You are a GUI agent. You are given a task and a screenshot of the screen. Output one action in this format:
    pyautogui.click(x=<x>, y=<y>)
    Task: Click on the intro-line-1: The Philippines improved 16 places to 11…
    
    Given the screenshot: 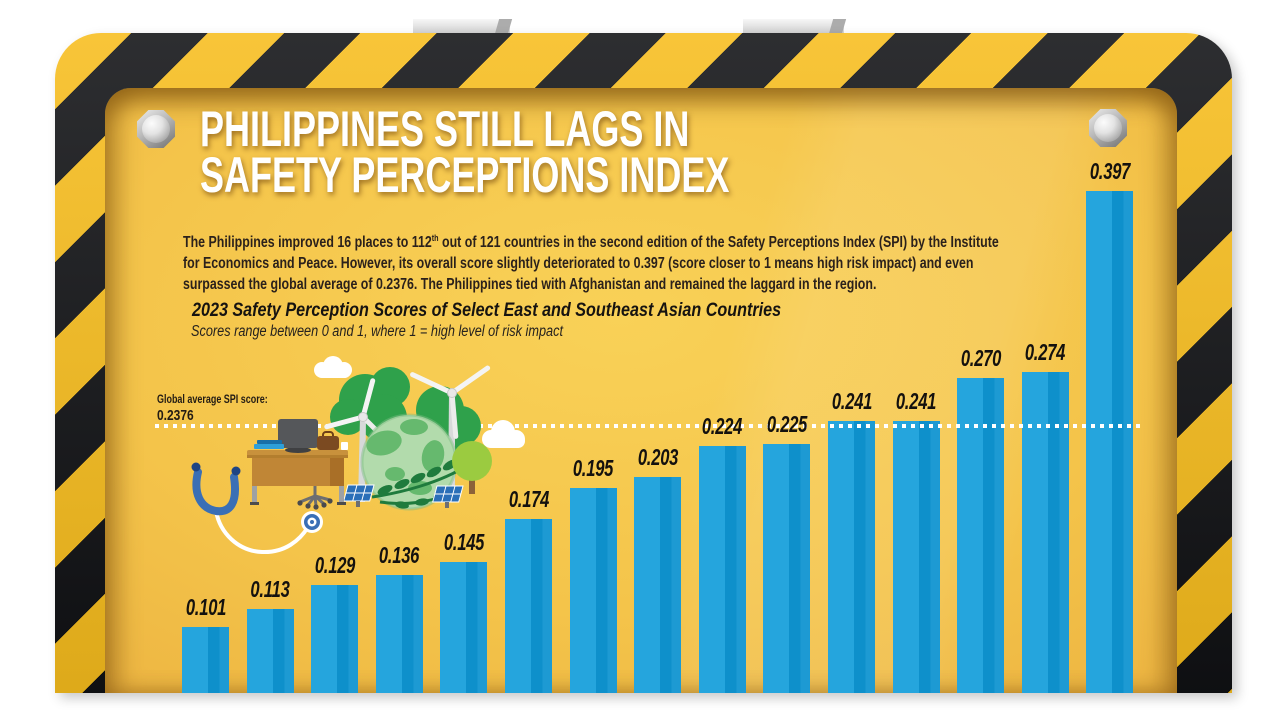 What is the action you would take?
    pyautogui.click(x=591, y=242)
    